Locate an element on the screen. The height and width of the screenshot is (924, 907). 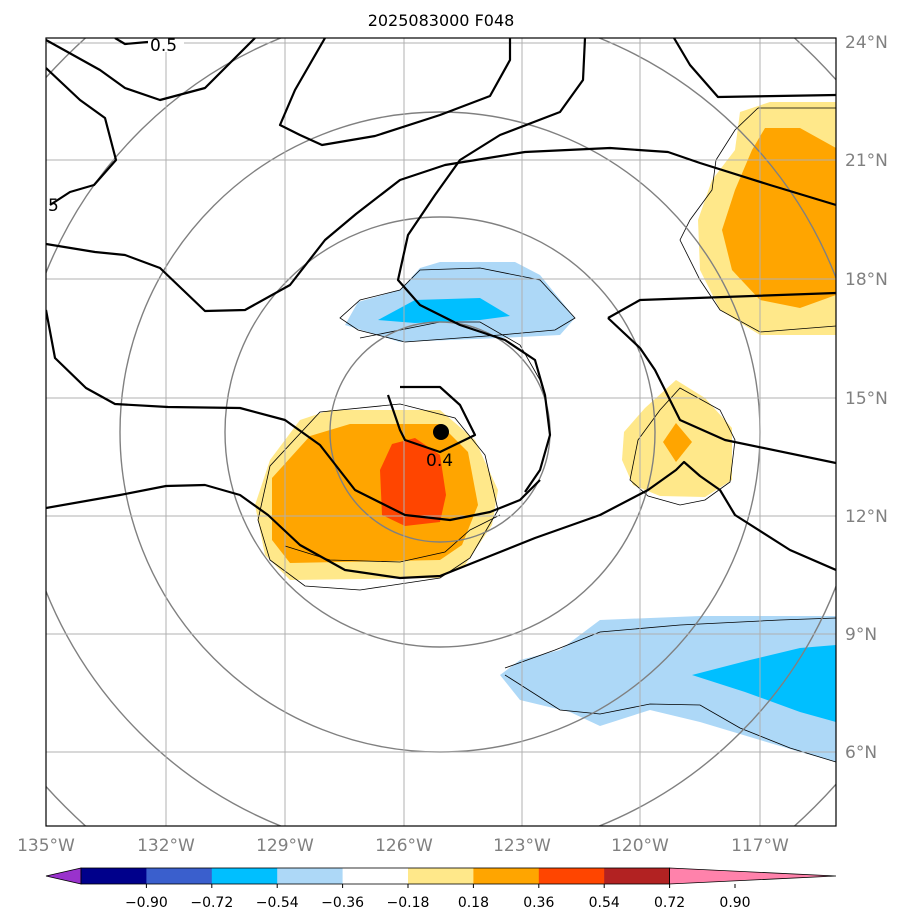
colorbar-extend-high is located at coordinates (753, 876).